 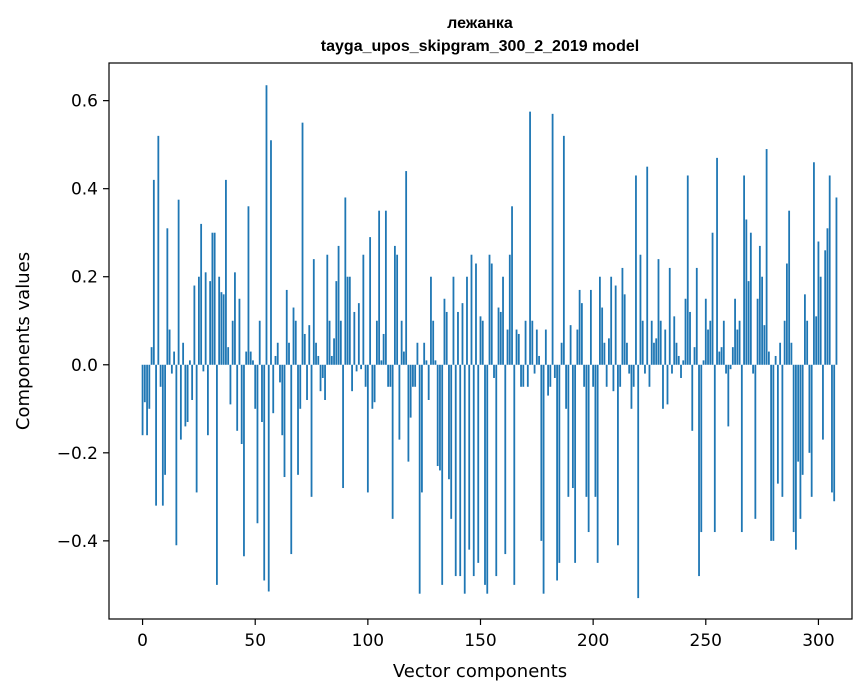 I want to click on x-tick-label: 50, so click(x=255, y=641).